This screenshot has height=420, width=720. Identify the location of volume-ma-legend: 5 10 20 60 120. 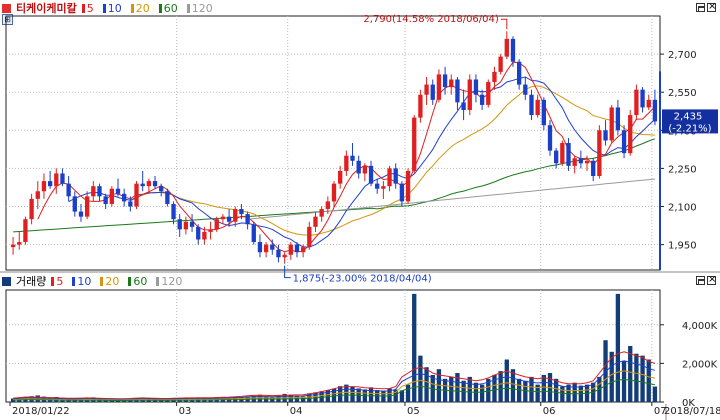
(121, 281).